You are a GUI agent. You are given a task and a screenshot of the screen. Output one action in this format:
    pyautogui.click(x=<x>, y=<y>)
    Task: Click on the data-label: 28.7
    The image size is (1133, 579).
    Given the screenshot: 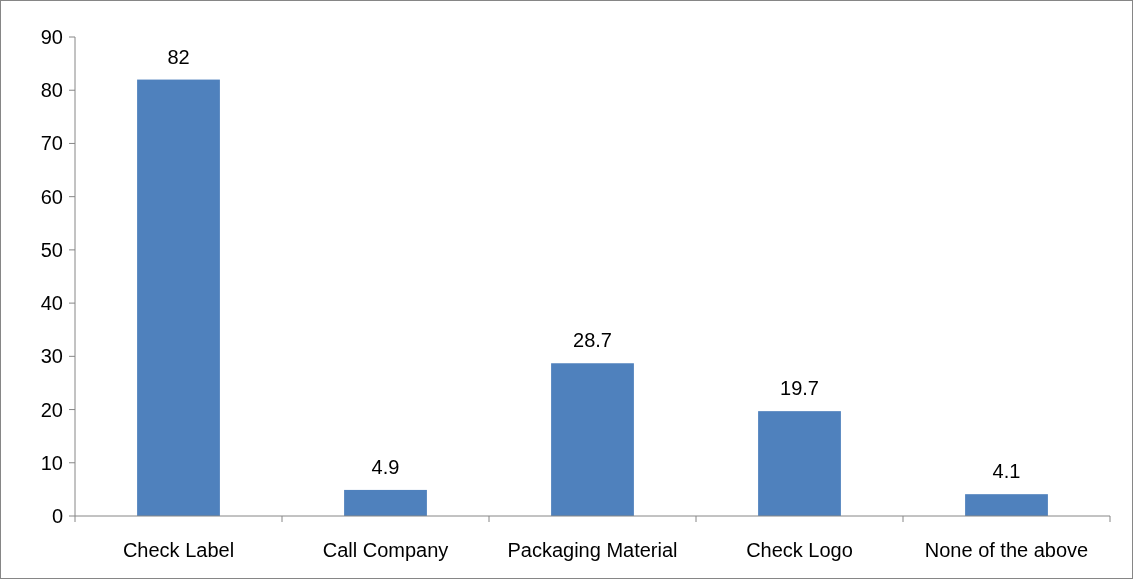 What is the action you would take?
    pyautogui.click(x=592, y=340)
    